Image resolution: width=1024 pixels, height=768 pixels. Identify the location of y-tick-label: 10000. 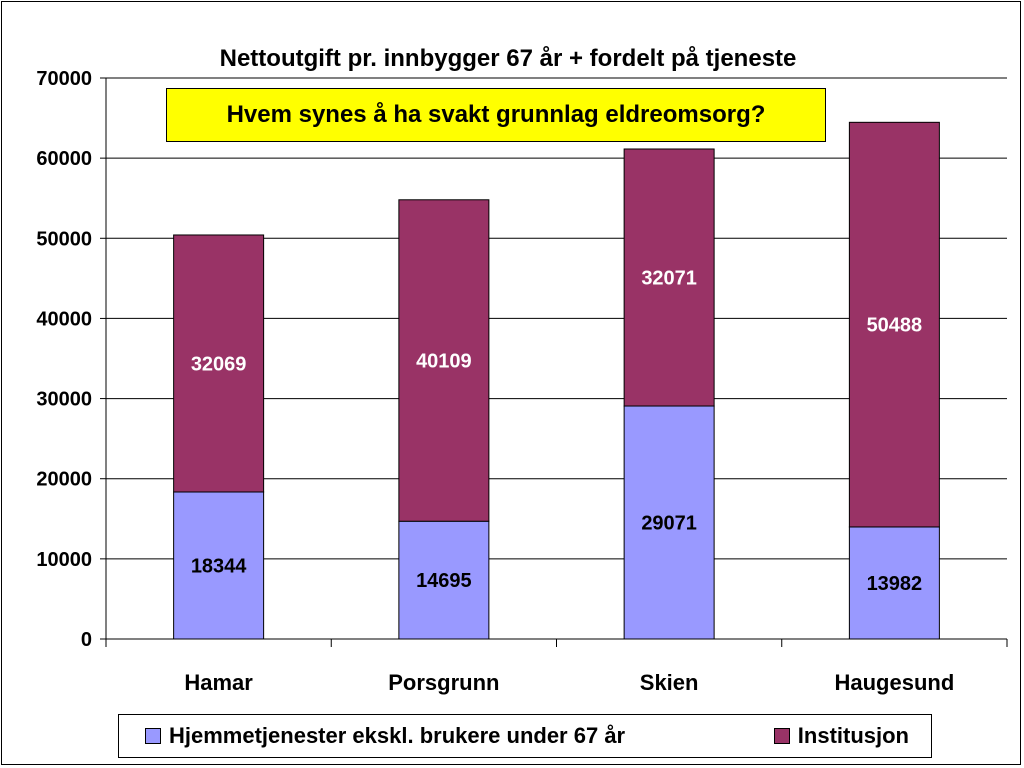
(64, 560).